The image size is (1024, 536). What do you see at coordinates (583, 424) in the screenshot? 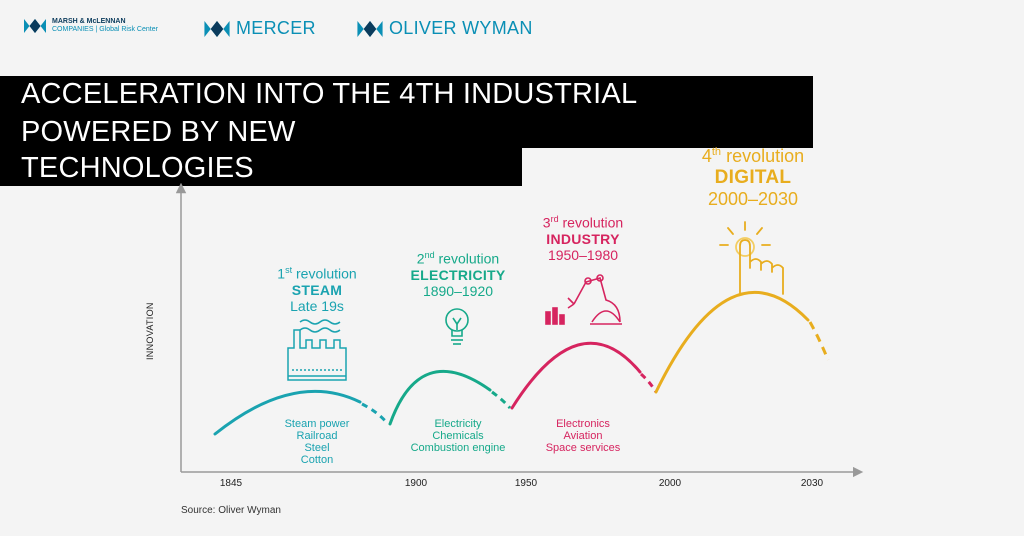
I see `list-item: Electronics` at bounding box center [583, 424].